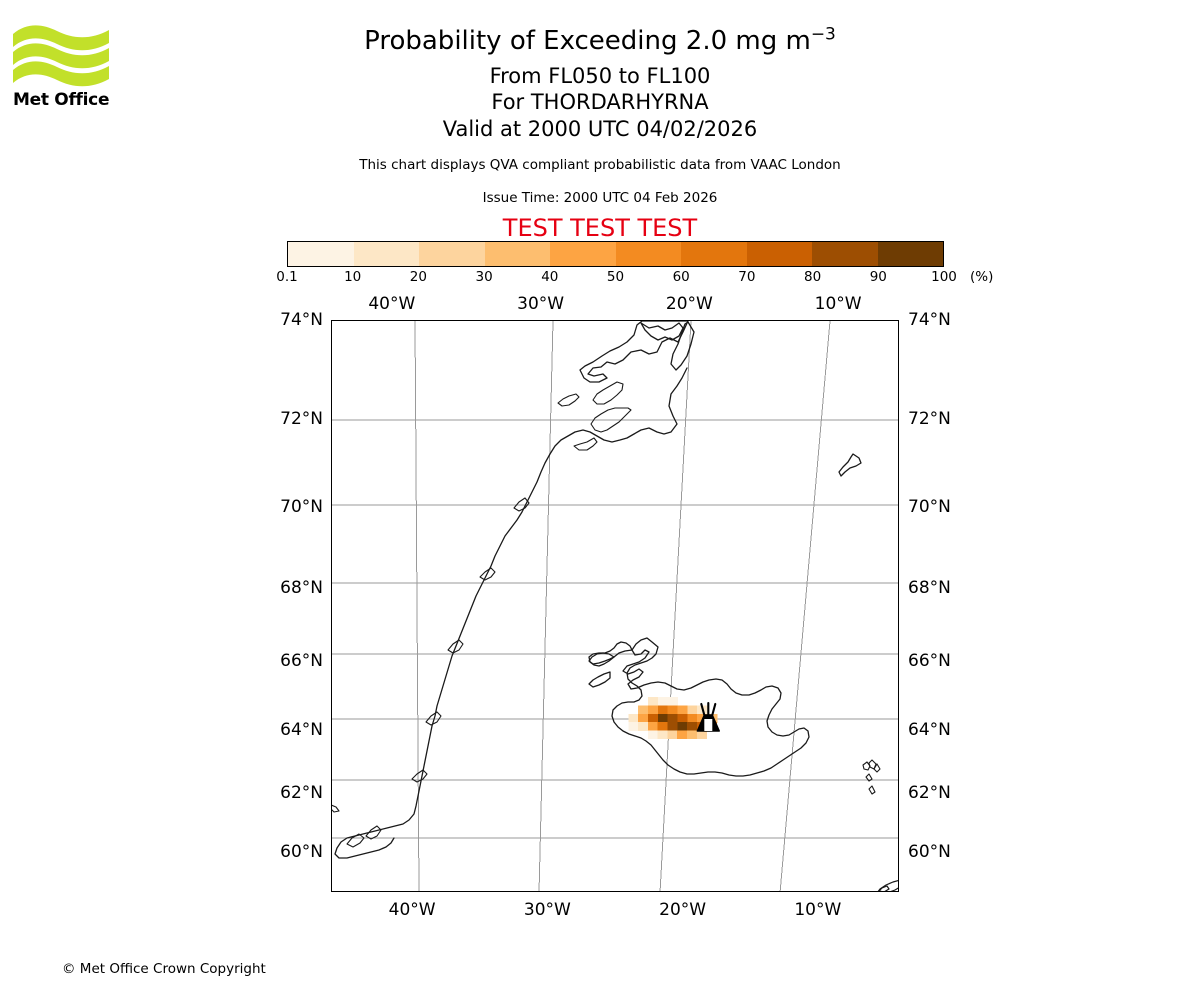 The image size is (1200, 1000). I want to click on issue-time-text: Issue Time: 2000 UTC 04 Feb 2026, so click(600, 198).